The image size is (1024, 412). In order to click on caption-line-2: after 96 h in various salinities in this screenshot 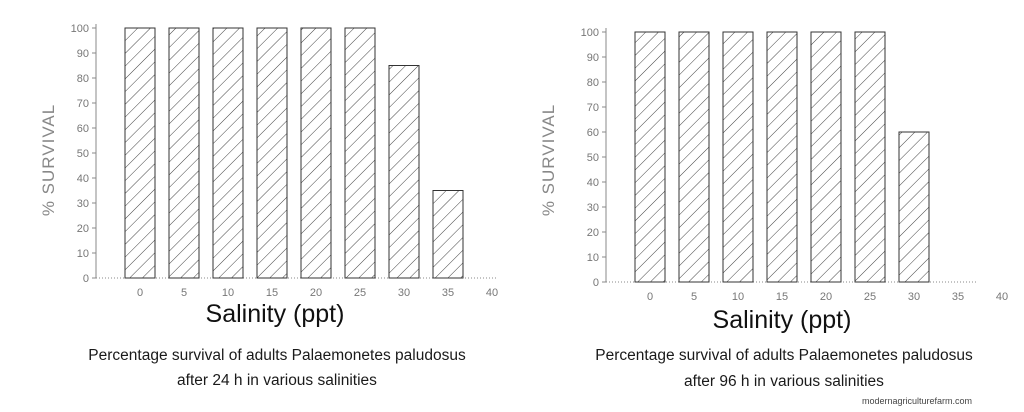, I will do `click(784, 381)`.